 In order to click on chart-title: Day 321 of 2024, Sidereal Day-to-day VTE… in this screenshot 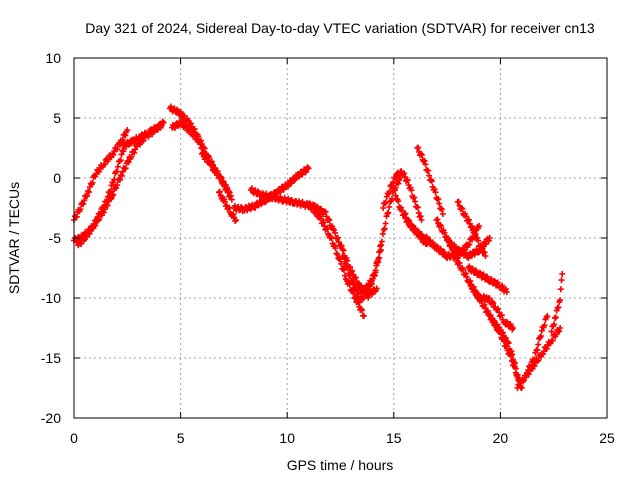, I will do `click(340, 28)`.